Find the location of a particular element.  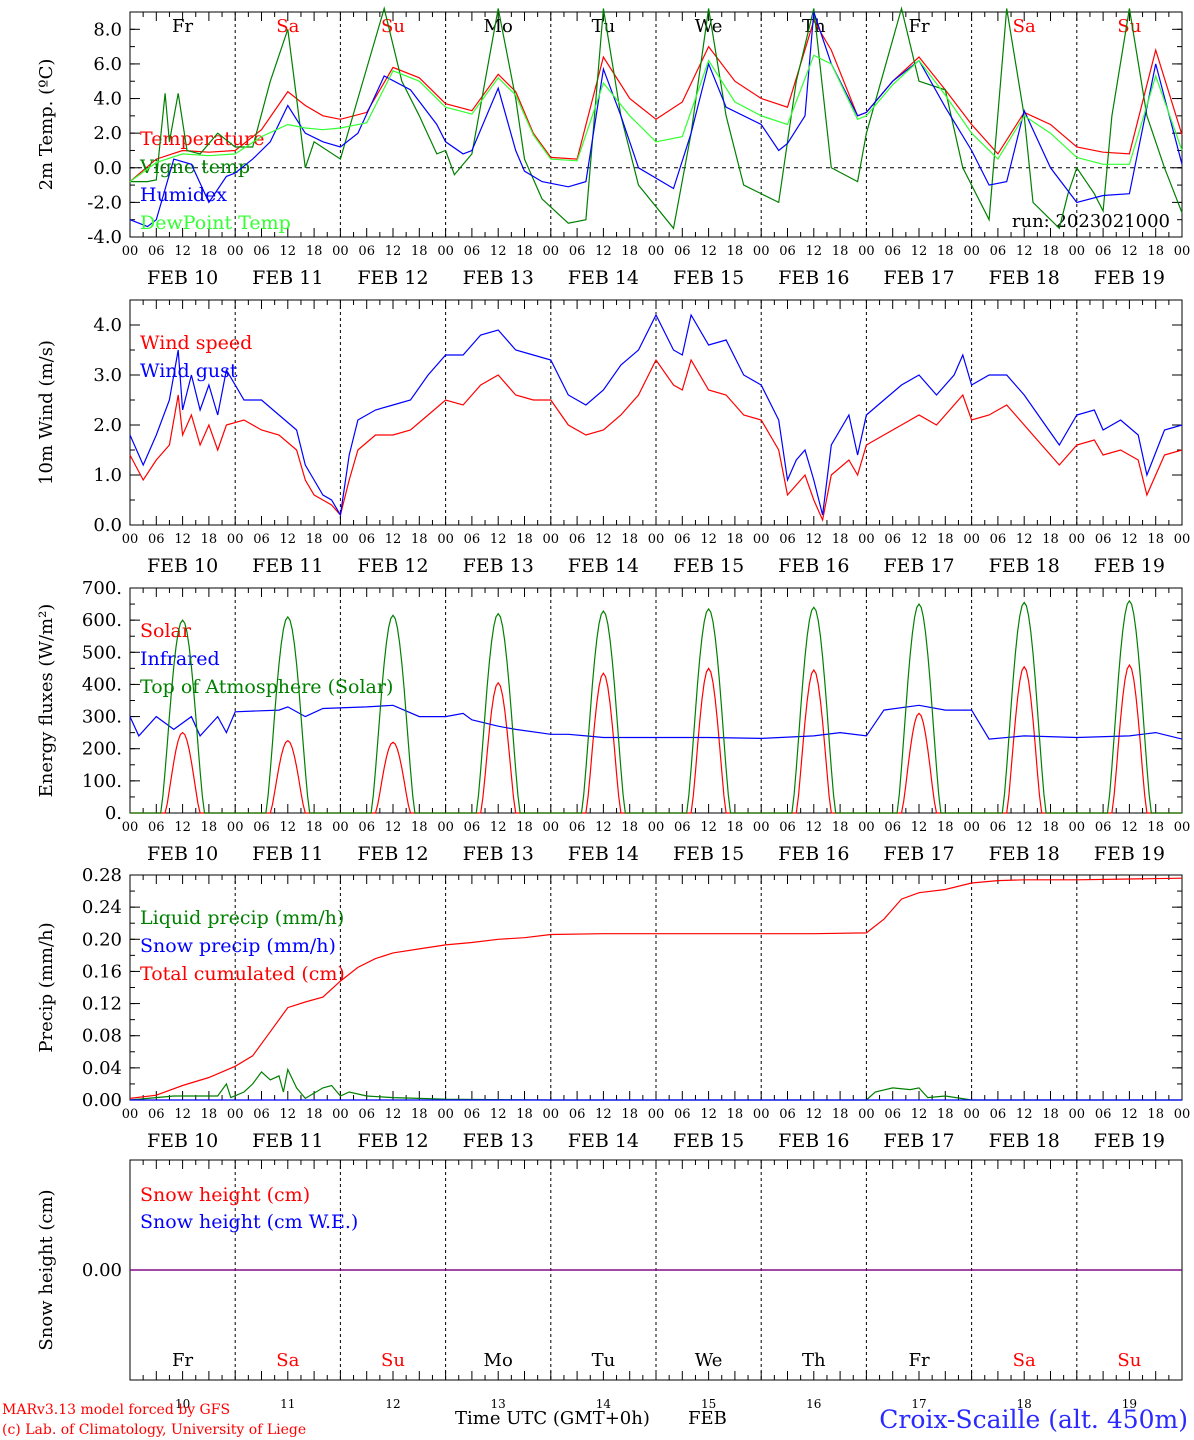

y-tick-label: 4.0 is located at coordinates (107, 325).